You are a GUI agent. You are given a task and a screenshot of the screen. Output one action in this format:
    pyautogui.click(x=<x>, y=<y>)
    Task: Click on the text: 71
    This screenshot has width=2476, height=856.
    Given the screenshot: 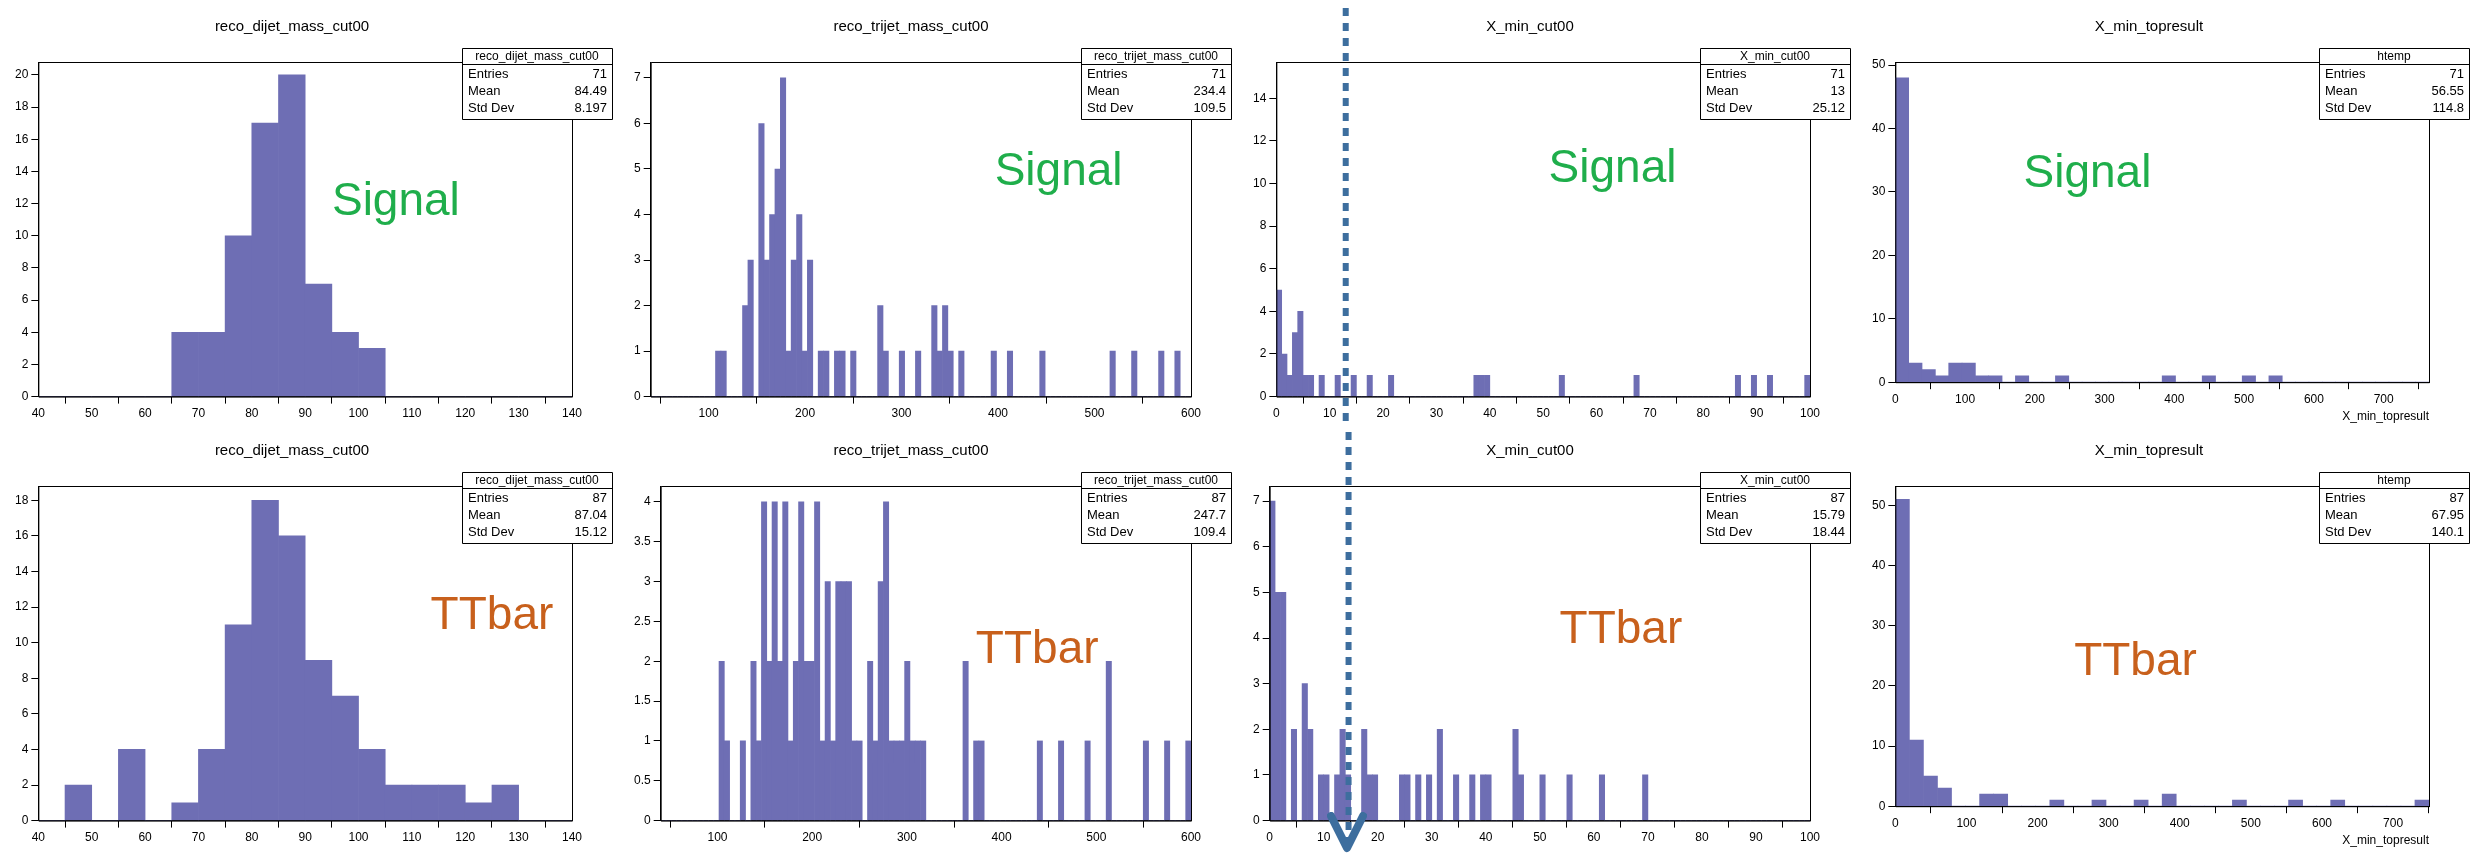 What is the action you would take?
    pyautogui.click(x=1837, y=74)
    